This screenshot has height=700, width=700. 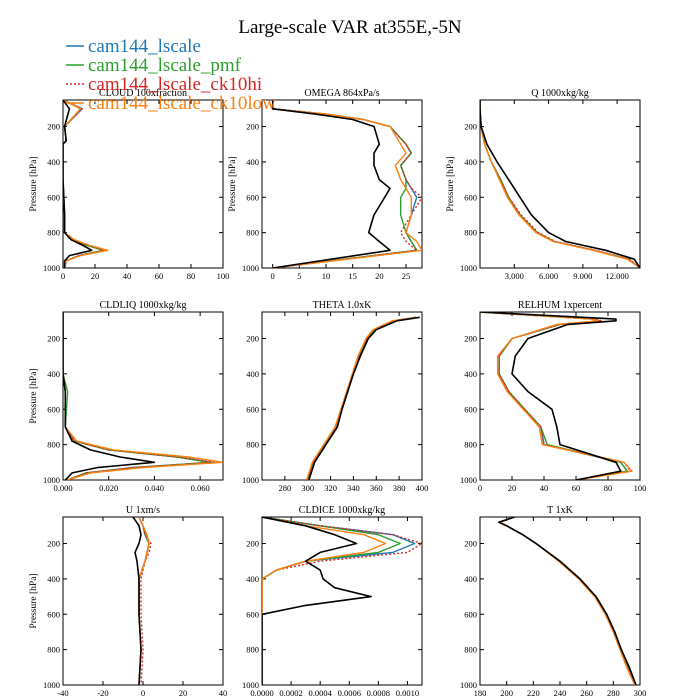 What do you see at coordinates (143, 93) in the screenshot?
I see `panel-title: CLOUD 100xfraction` at bounding box center [143, 93].